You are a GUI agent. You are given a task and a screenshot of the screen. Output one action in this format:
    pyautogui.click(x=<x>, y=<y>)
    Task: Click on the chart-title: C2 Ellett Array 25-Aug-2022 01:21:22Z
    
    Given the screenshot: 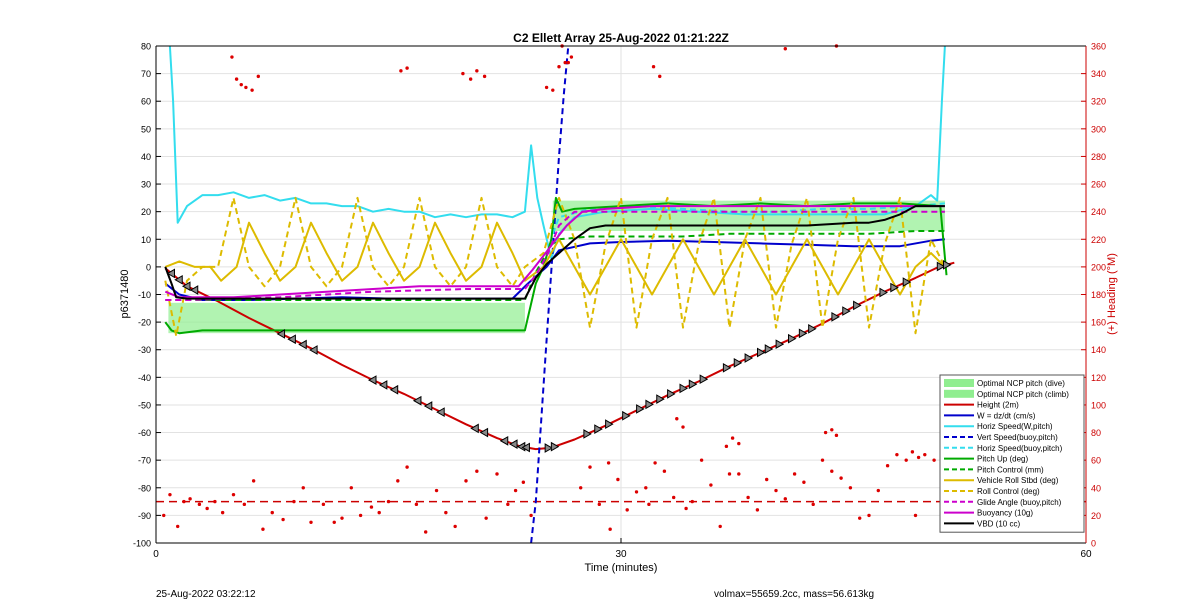 What is the action you would take?
    pyautogui.click(x=621, y=38)
    